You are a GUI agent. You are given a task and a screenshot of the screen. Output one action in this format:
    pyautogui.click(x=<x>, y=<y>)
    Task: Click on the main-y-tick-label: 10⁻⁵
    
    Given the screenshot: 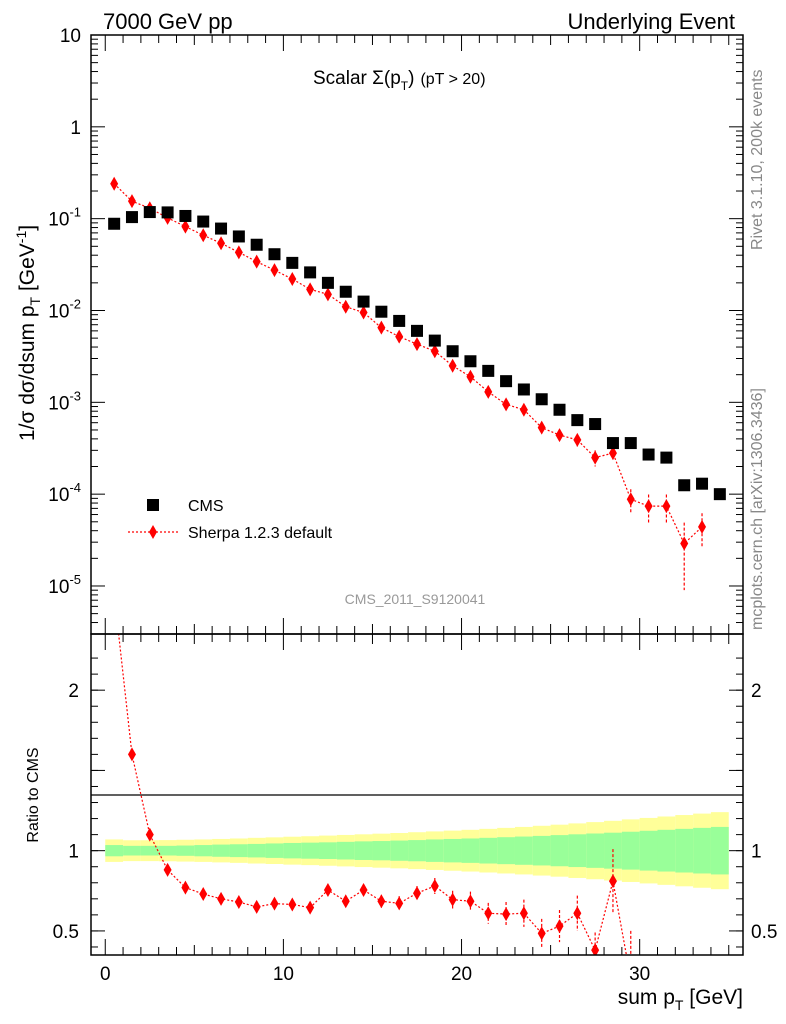 What is the action you would take?
    pyautogui.click(x=64, y=585)
    